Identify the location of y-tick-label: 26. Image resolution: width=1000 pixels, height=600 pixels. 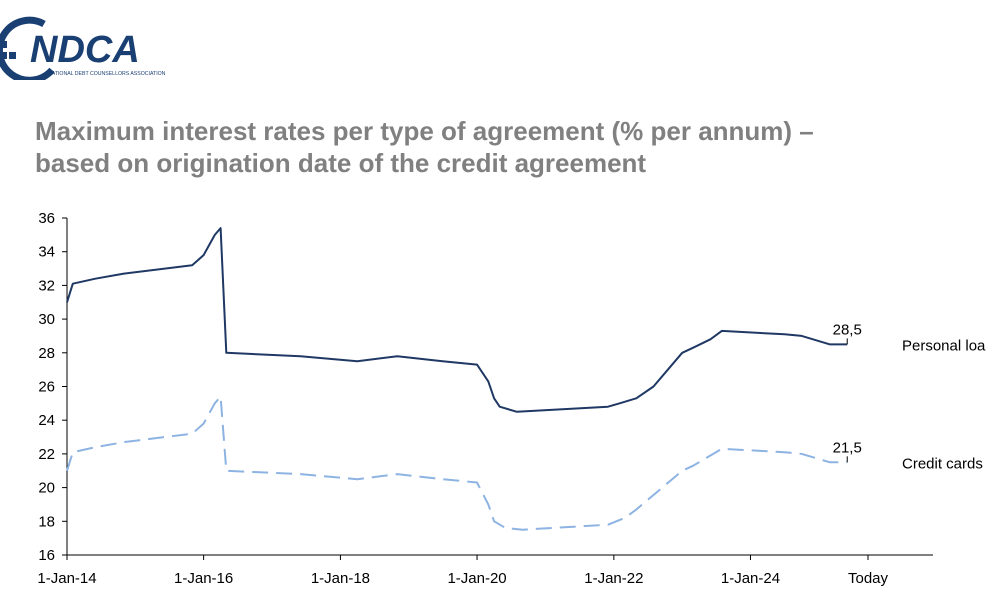
(46, 387).